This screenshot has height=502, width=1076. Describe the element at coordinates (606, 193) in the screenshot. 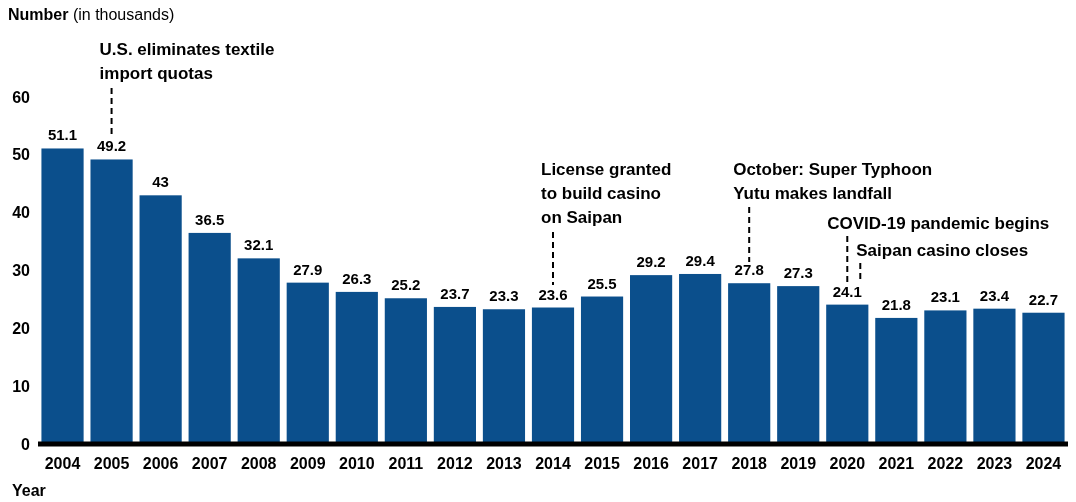

I see `annotation: License granted to build casino on Saipan` at that location.